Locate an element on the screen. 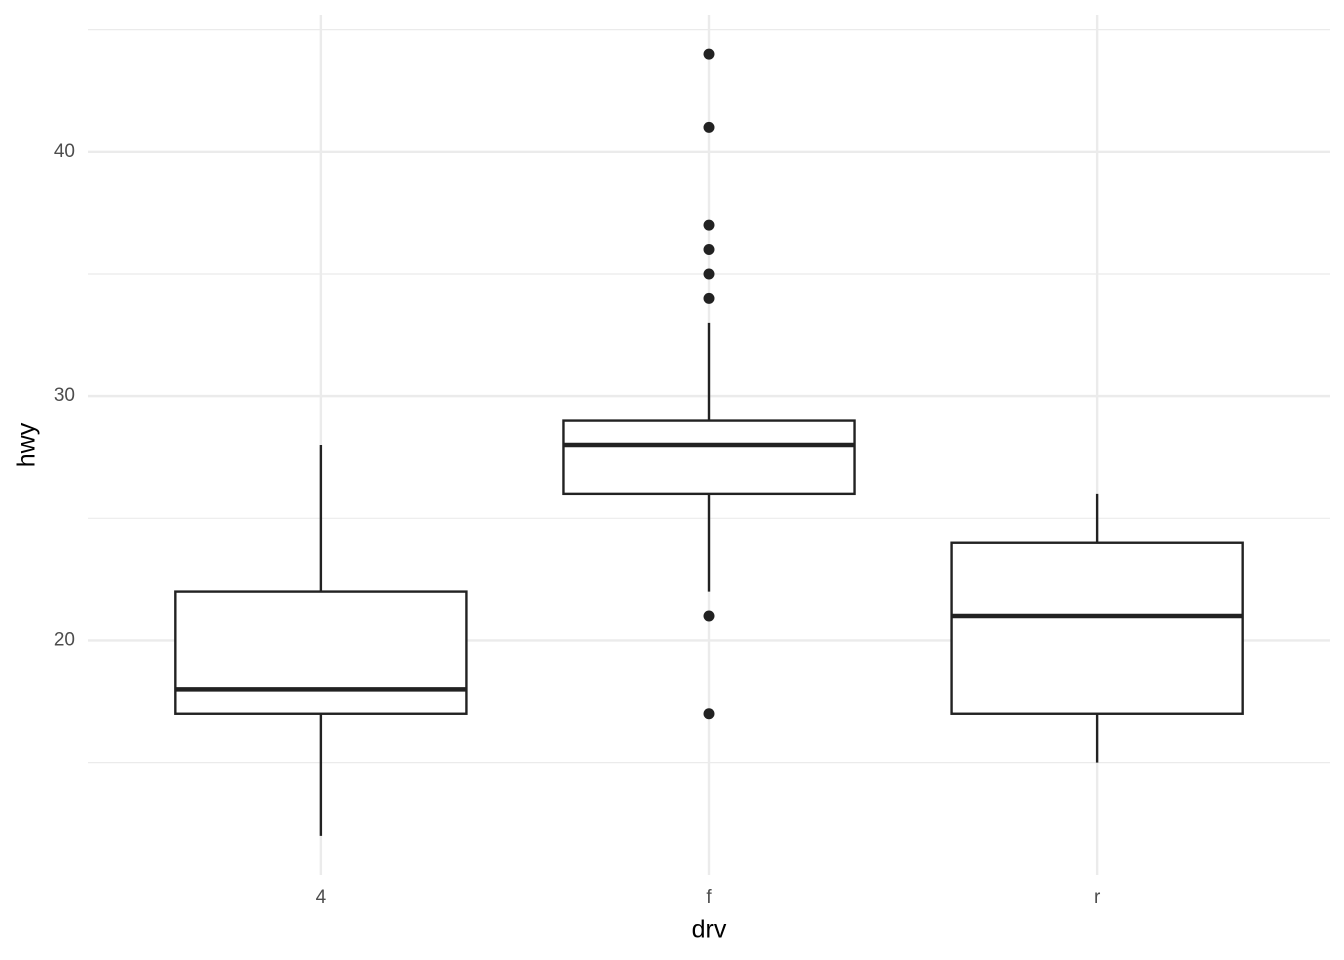 The height and width of the screenshot is (960, 1344). x-tick-label: f is located at coordinates (709, 897).